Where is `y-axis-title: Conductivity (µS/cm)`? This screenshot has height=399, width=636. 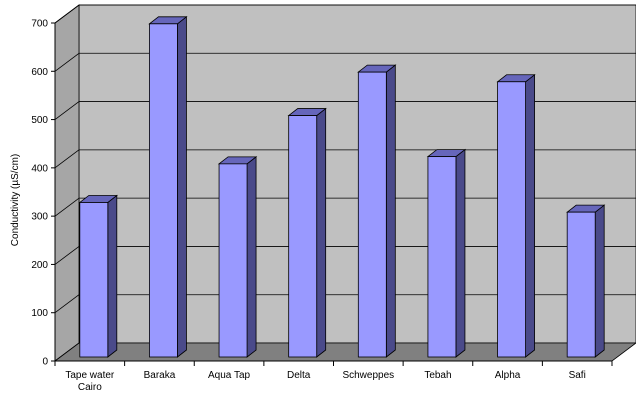 y-axis-title: Conductivity (µS/cm) is located at coordinates (15, 200).